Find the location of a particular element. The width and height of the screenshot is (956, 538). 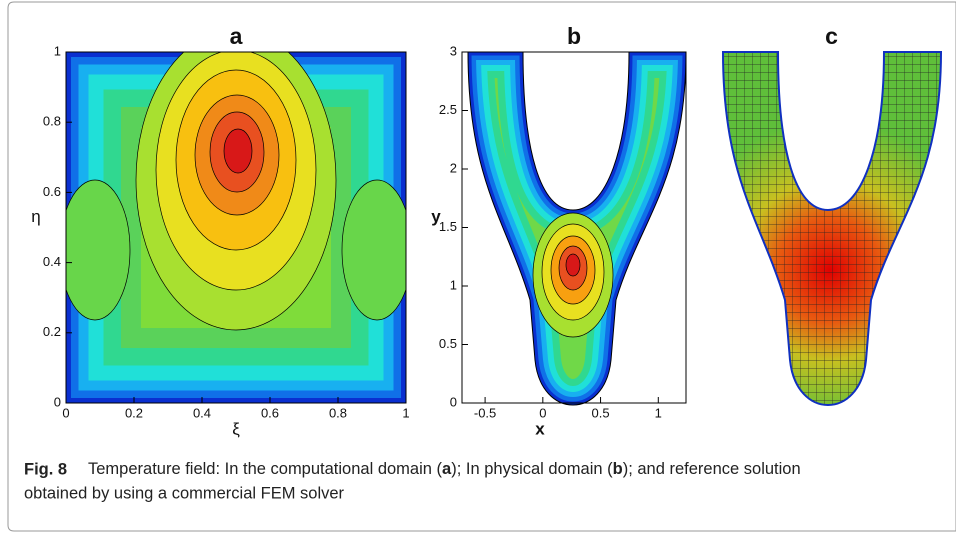

caption-label: Fig. 8 is located at coordinates (45, 469).